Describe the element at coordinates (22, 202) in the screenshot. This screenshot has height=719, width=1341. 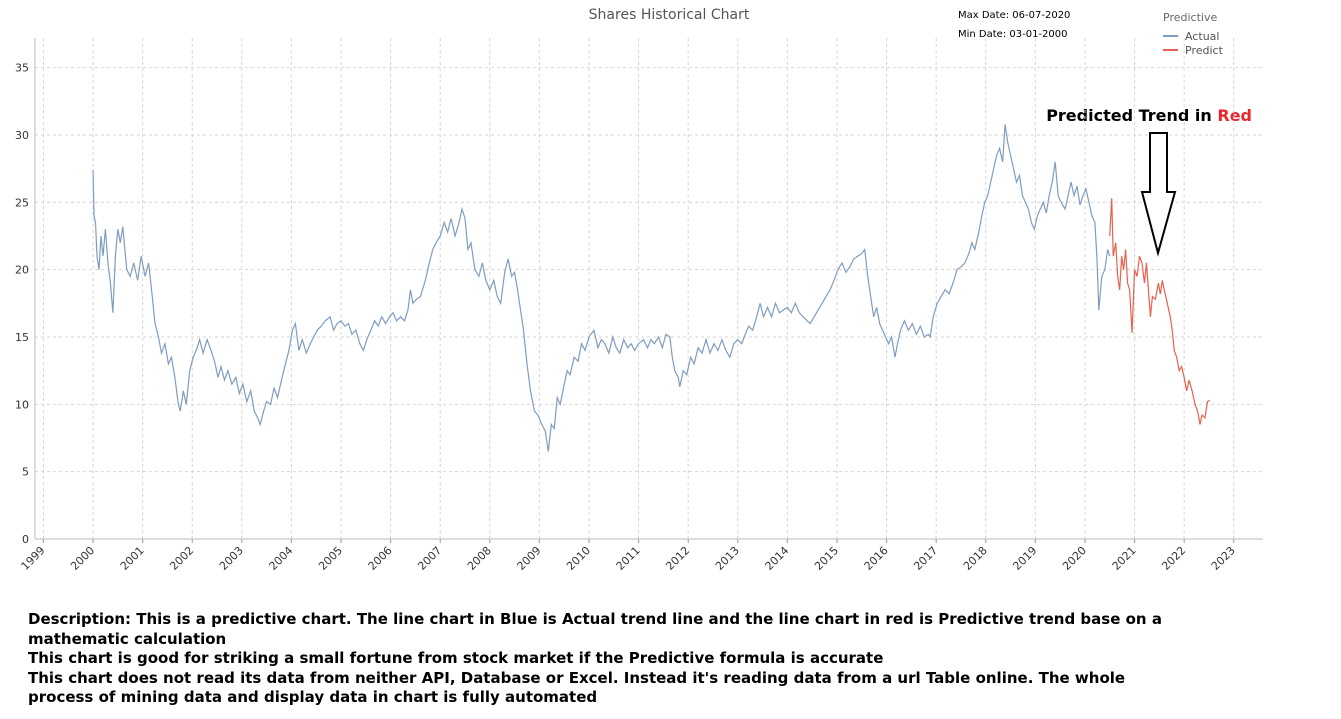
I see `y-tick-label: 25` at that location.